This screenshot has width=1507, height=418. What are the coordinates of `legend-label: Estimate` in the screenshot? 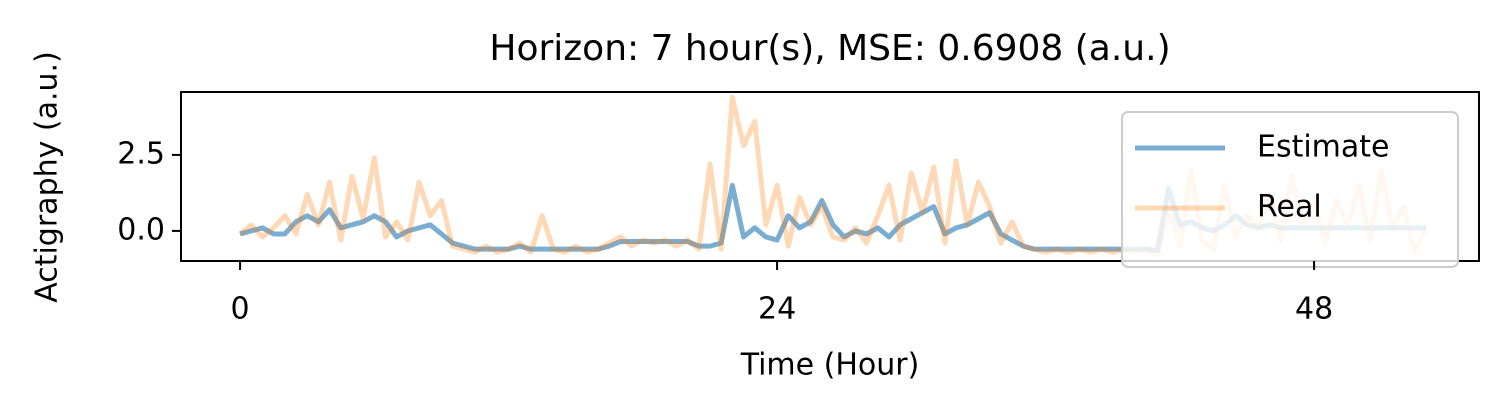 It's located at (1323, 147).